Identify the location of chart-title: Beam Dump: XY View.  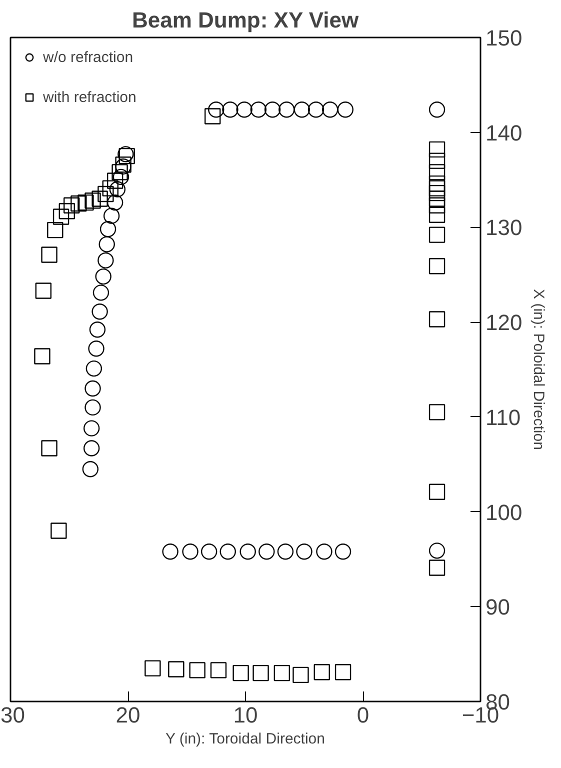
(246, 20).